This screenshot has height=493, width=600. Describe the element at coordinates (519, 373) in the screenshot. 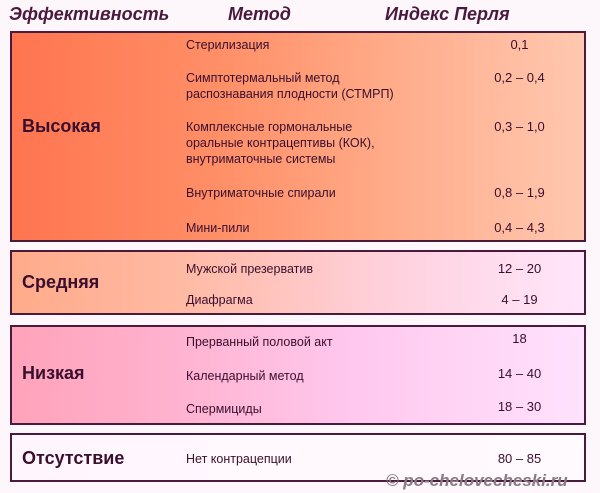

I see `index-cell: 14 – 40` at that location.